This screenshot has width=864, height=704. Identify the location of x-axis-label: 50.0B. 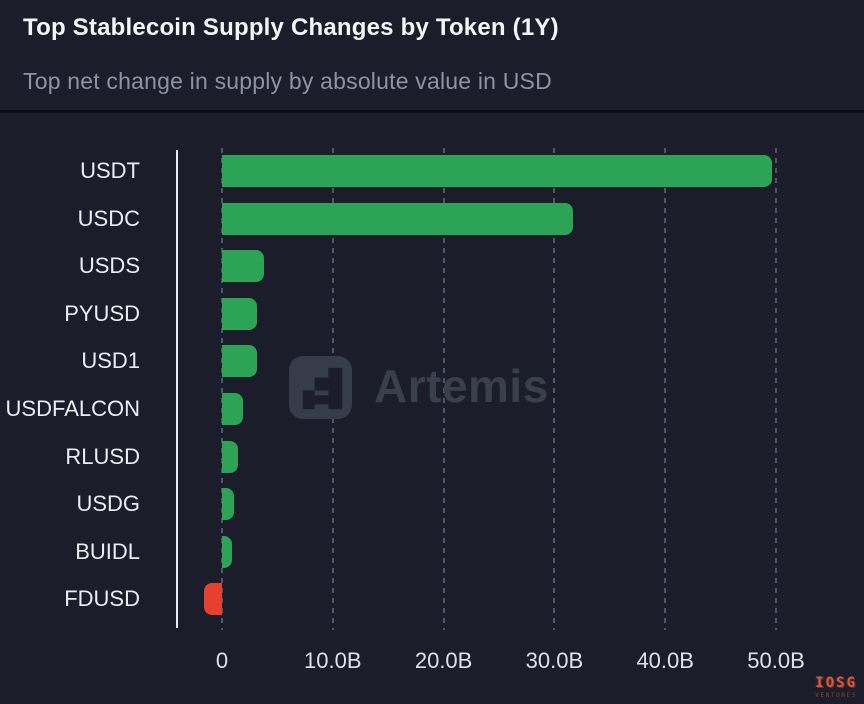
(776, 660).